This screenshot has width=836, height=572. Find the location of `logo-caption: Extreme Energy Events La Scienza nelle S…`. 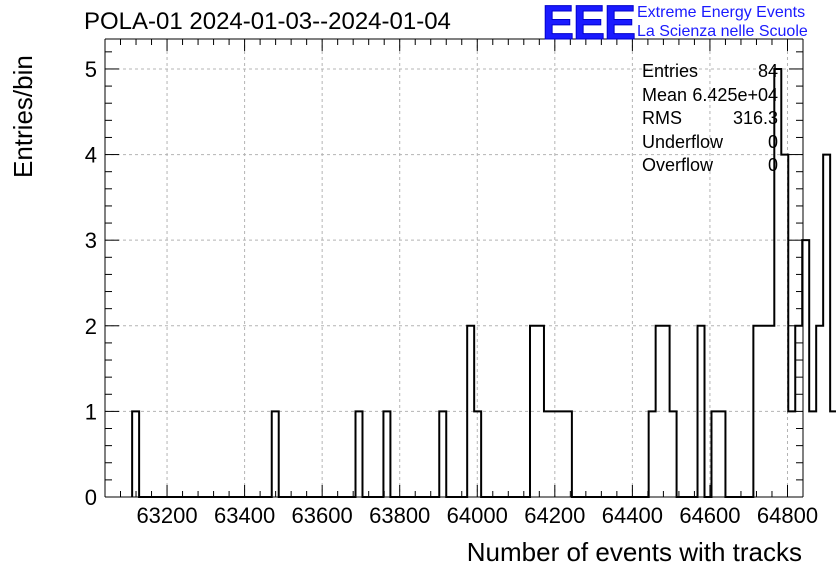

logo-caption: Extreme Energy Events La Scienza nelle S… is located at coordinates (722, 22).